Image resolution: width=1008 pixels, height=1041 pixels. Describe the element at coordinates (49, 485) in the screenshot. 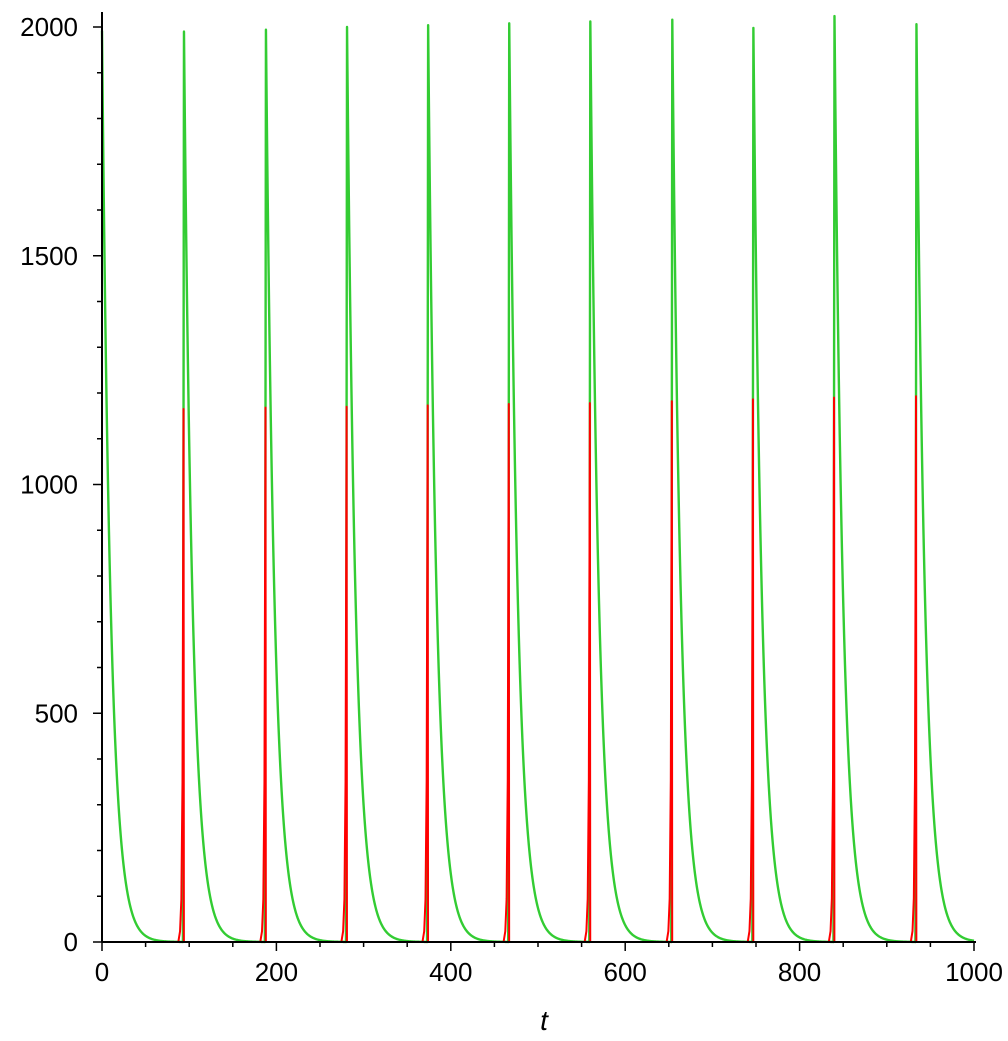

I see `y-tick-label: 1000` at that location.